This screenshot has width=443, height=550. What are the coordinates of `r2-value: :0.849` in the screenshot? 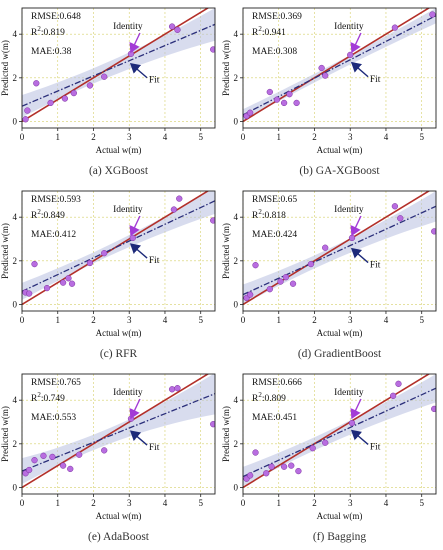 It's located at (53, 216).